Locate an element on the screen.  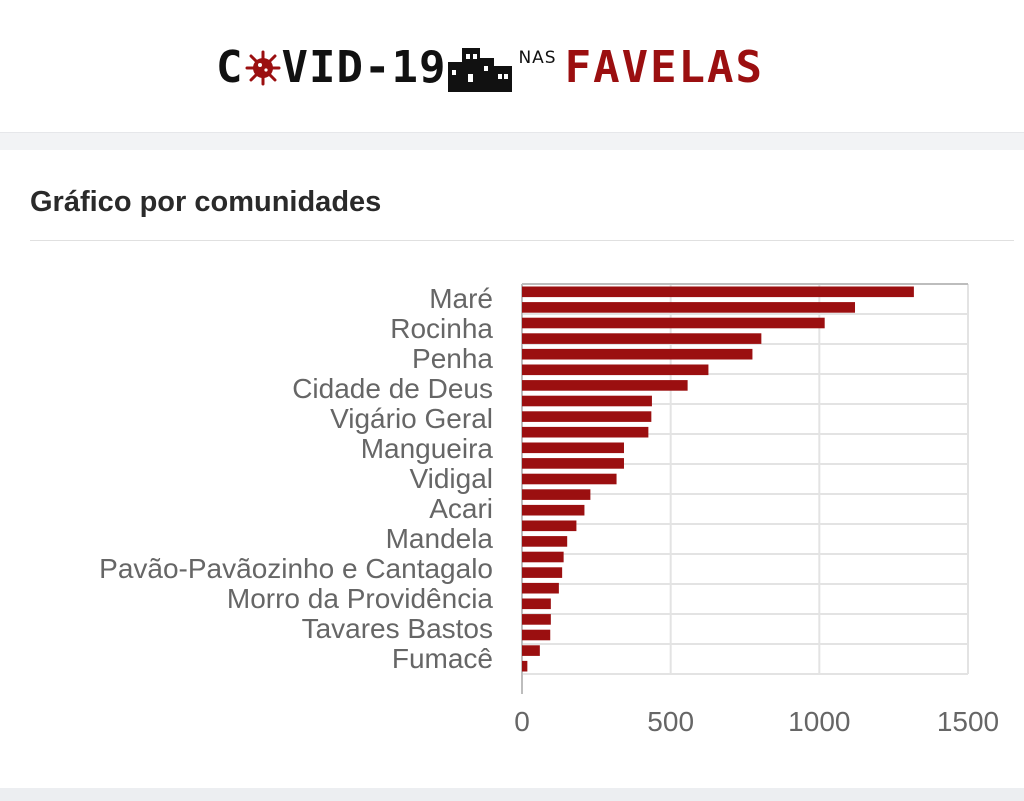
covid-nas-favelas-logo: C VID-19 NAS FAVELAS is located at coordinates (490, 68).